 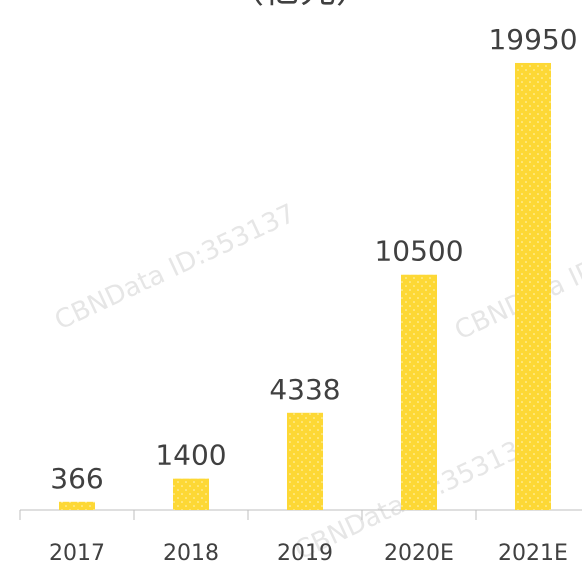 What do you see at coordinates (175, 268) in the screenshot?
I see `watermark: CBNData ID:353137` at bounding box center [175, 268].